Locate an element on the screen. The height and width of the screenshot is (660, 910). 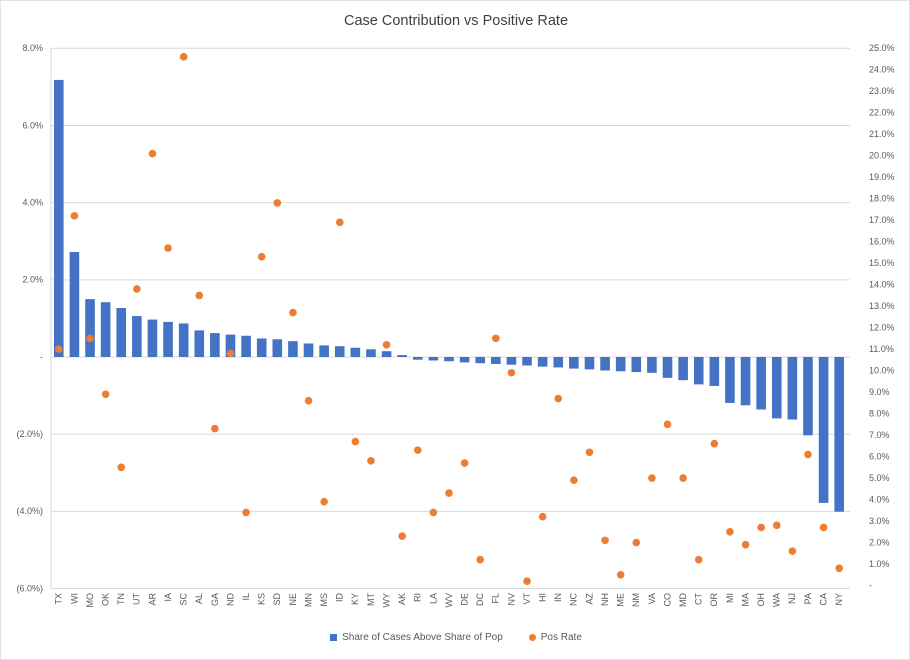
dot-ID is located at coordinates (339, 222).